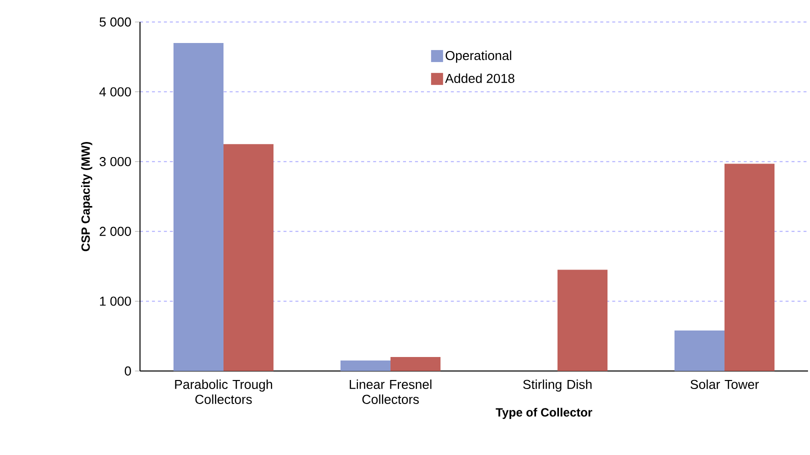 Image resolution: width=810 pixels, height=455 pixels. Describe the element at coordinates (544, 413) in the screenshot. I see `x-axis-title: Type of Collector` at that location.